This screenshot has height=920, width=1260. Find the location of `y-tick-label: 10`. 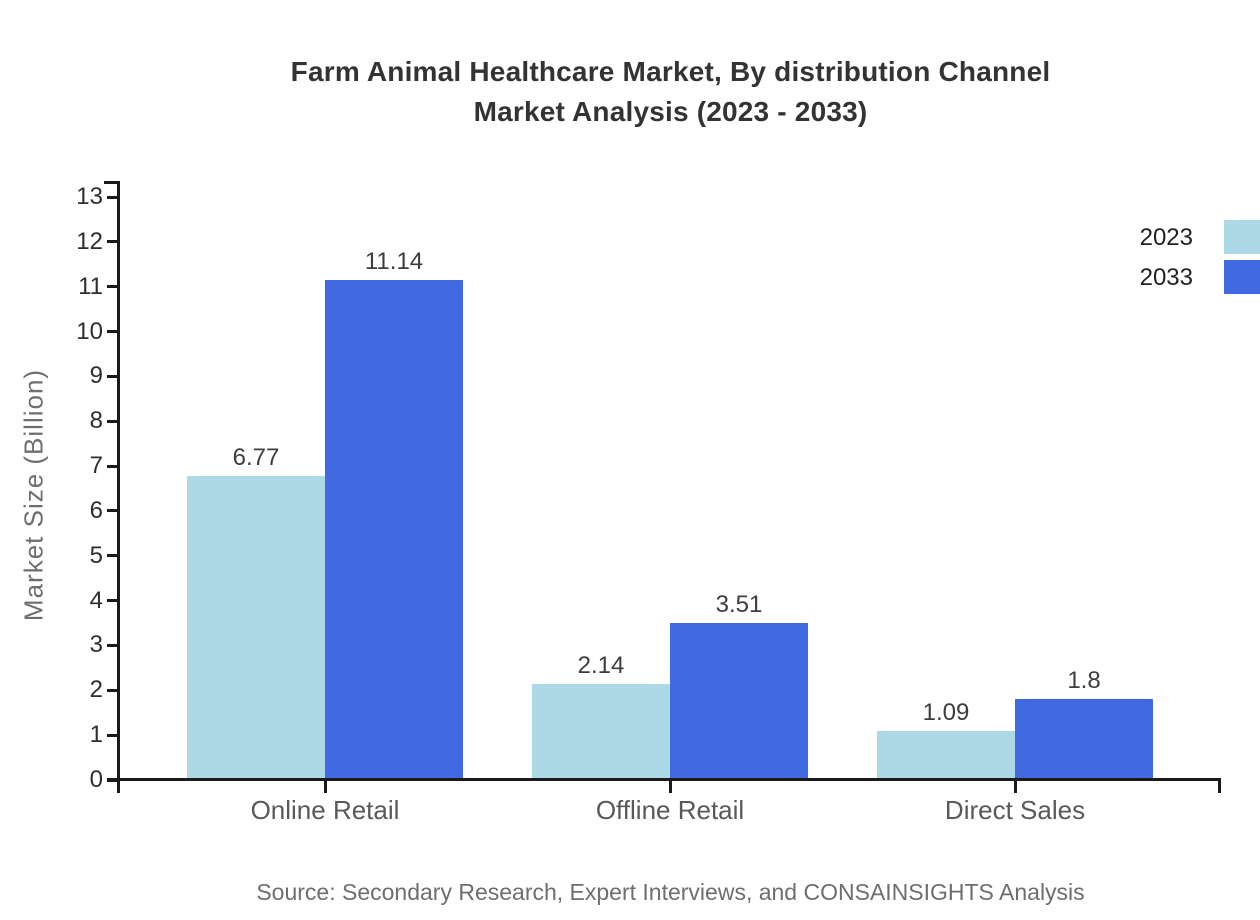

y-tick-label: 10 is located at coordinates (89, 331).